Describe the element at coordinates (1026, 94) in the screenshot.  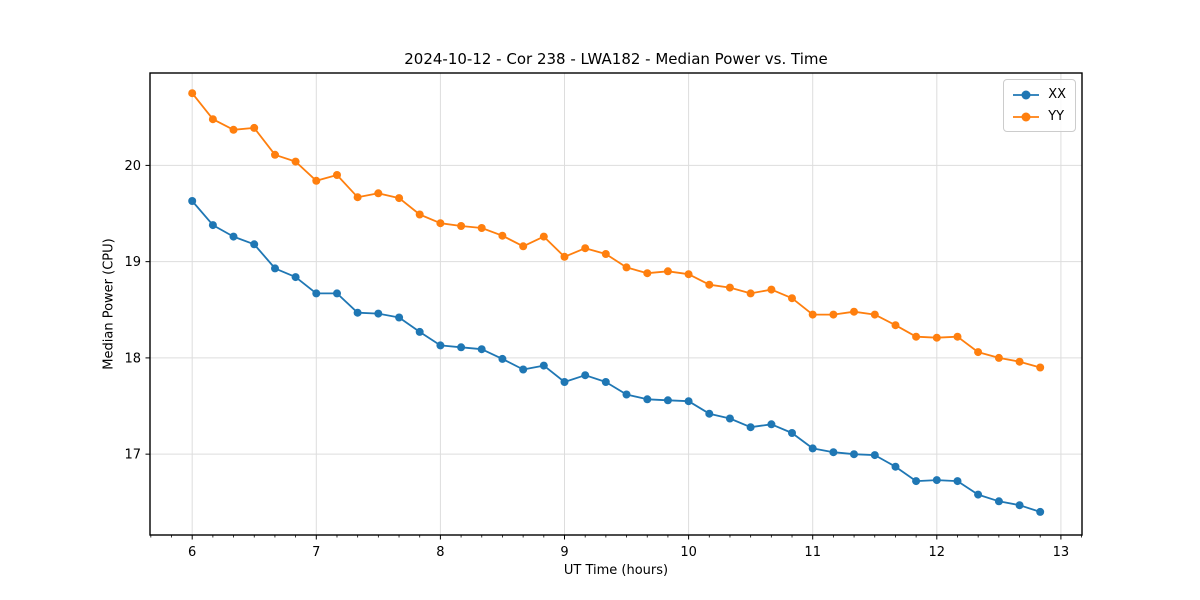
I see `legend-swatch-xx-icon` at that location.